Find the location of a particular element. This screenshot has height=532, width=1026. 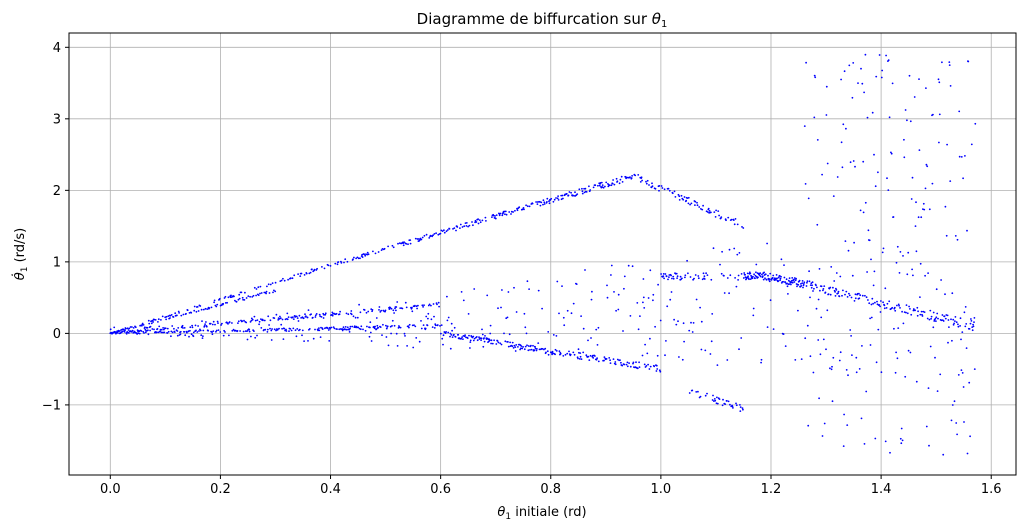

x-tick-label: 1.2 is located at coordinates (771, 489).